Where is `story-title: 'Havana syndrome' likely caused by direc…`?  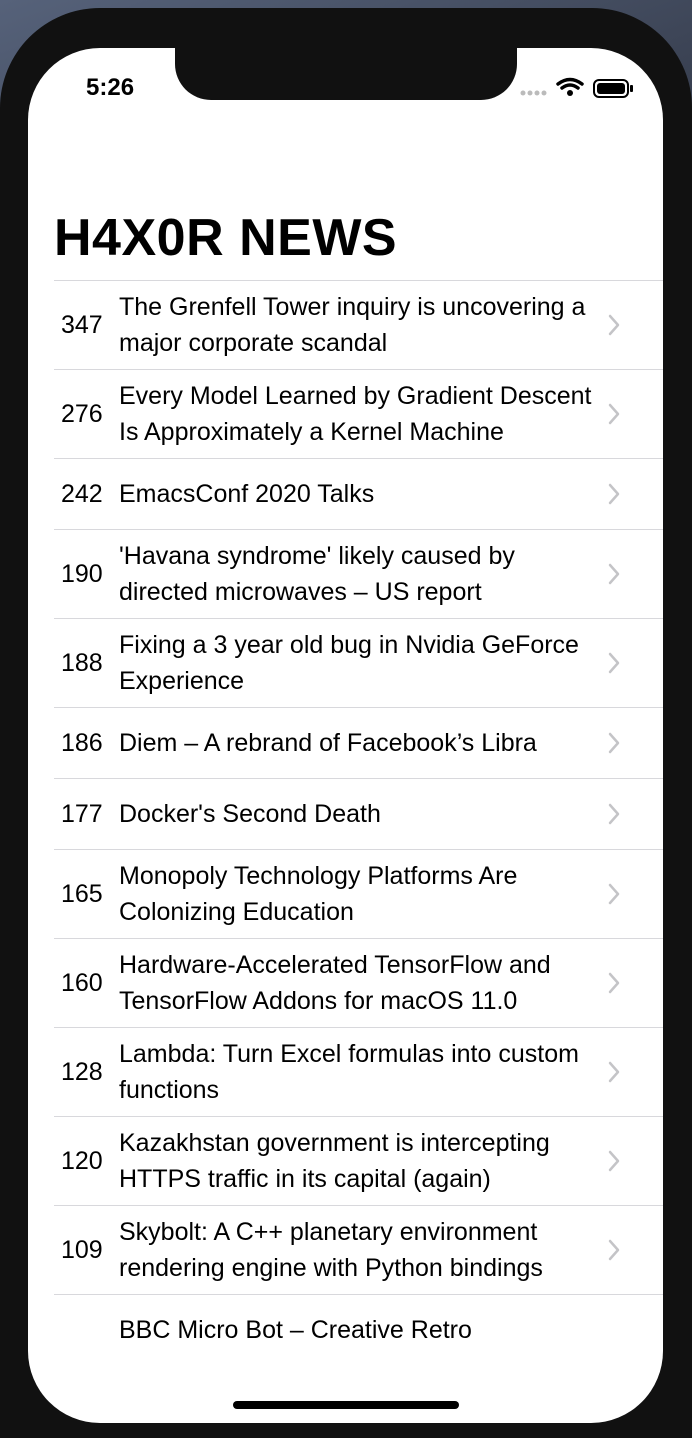
story-title: 'Havana syndrome' likely caused by direc… is located at coordinates (317, 574).